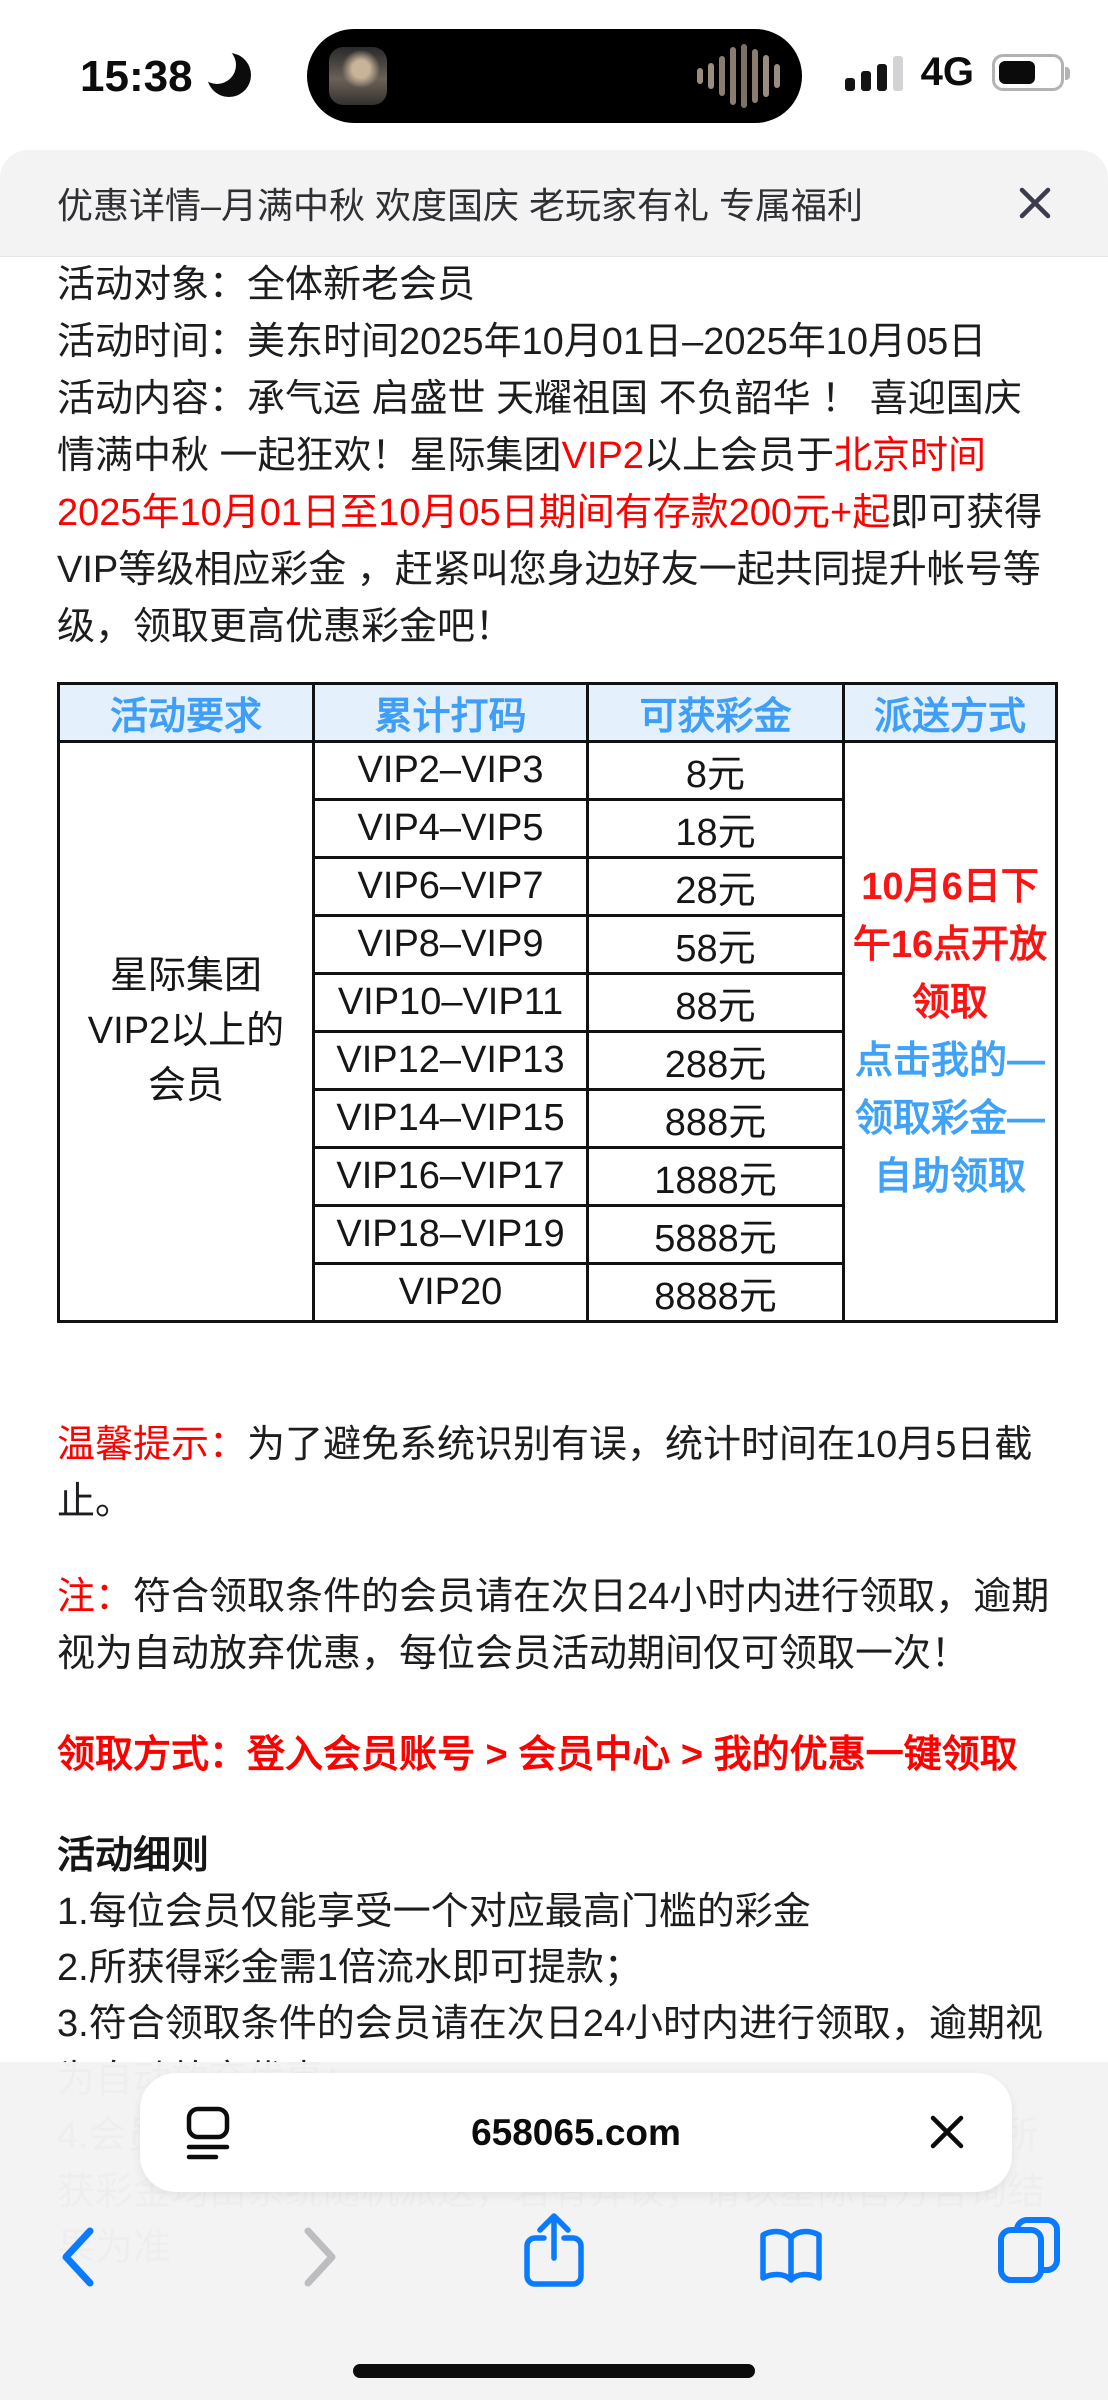 The height and width of the screenshot is (2400, 1108). Describe the element at coordinates (1029, 2252) in the screenshot. I see `tabs-icon` at that location.